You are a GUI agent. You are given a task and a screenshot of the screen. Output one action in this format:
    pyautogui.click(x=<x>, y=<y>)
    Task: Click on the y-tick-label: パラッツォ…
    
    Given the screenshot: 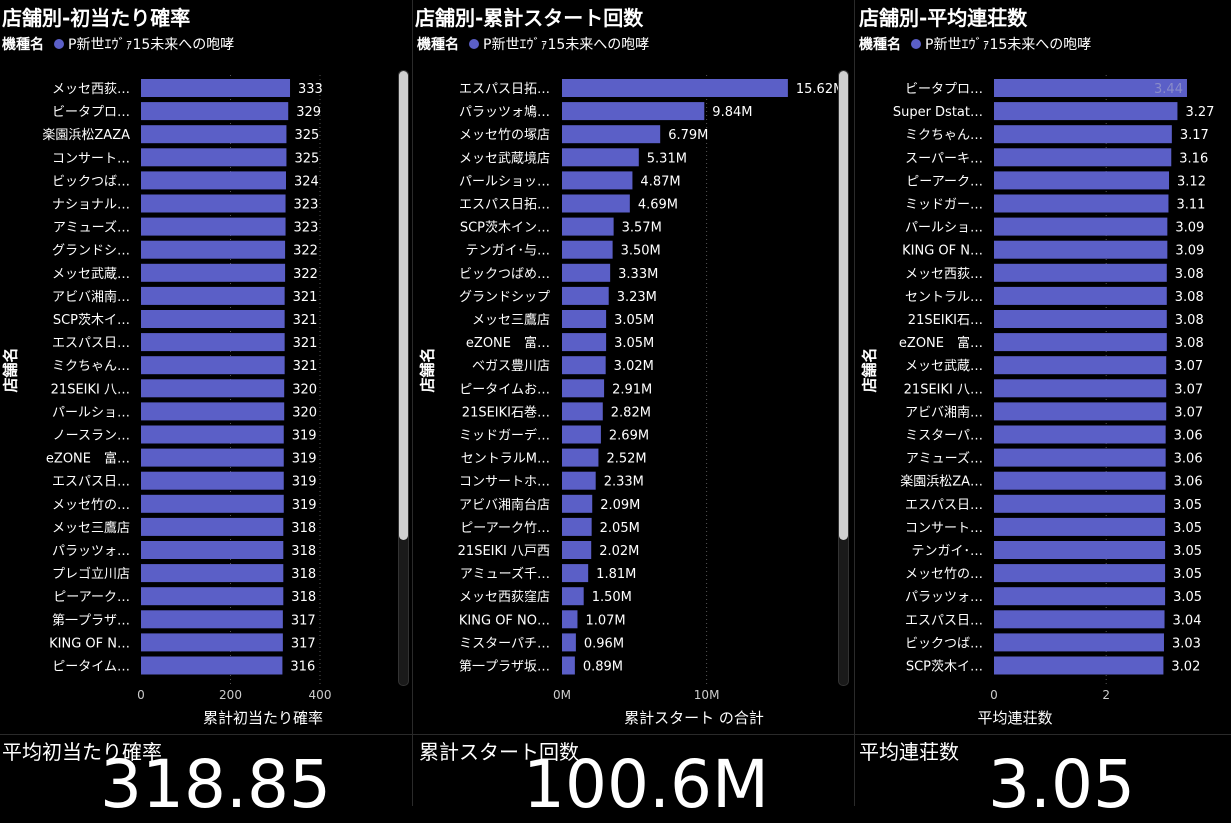 What is the action you would take?
    pyautogui.click(x=944, y=597)
    